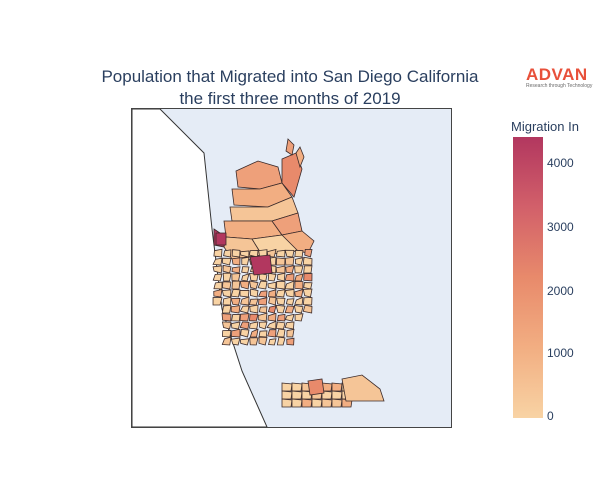  What do you see at coordinates (261, 265) in the screenshot?
I see `tract-high-east` at bounding box center [261, 265].